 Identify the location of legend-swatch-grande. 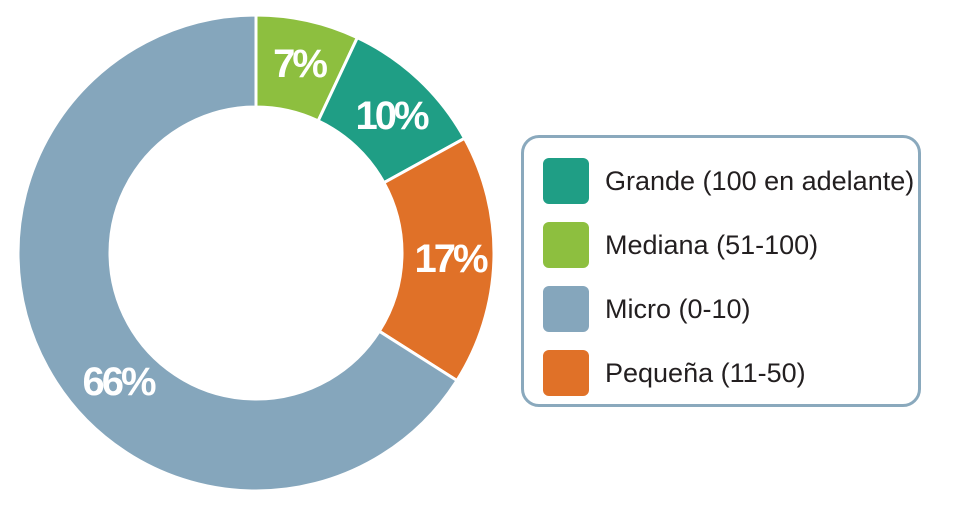
(566, 181).